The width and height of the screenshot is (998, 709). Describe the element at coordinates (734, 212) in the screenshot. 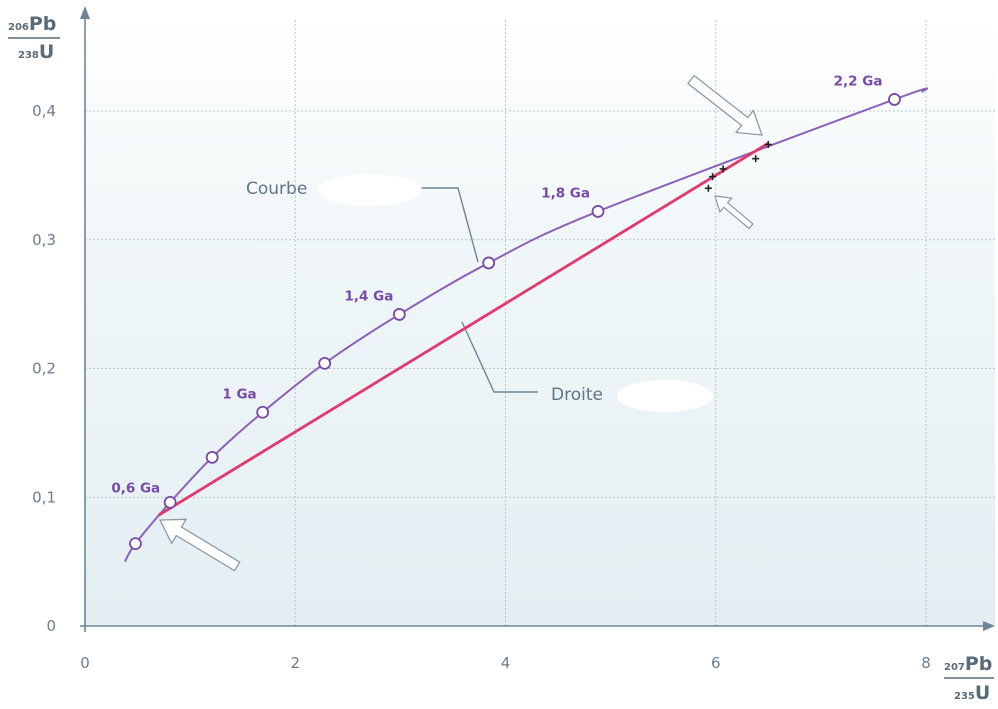

I see `arrow-measurements-icon` at that location.